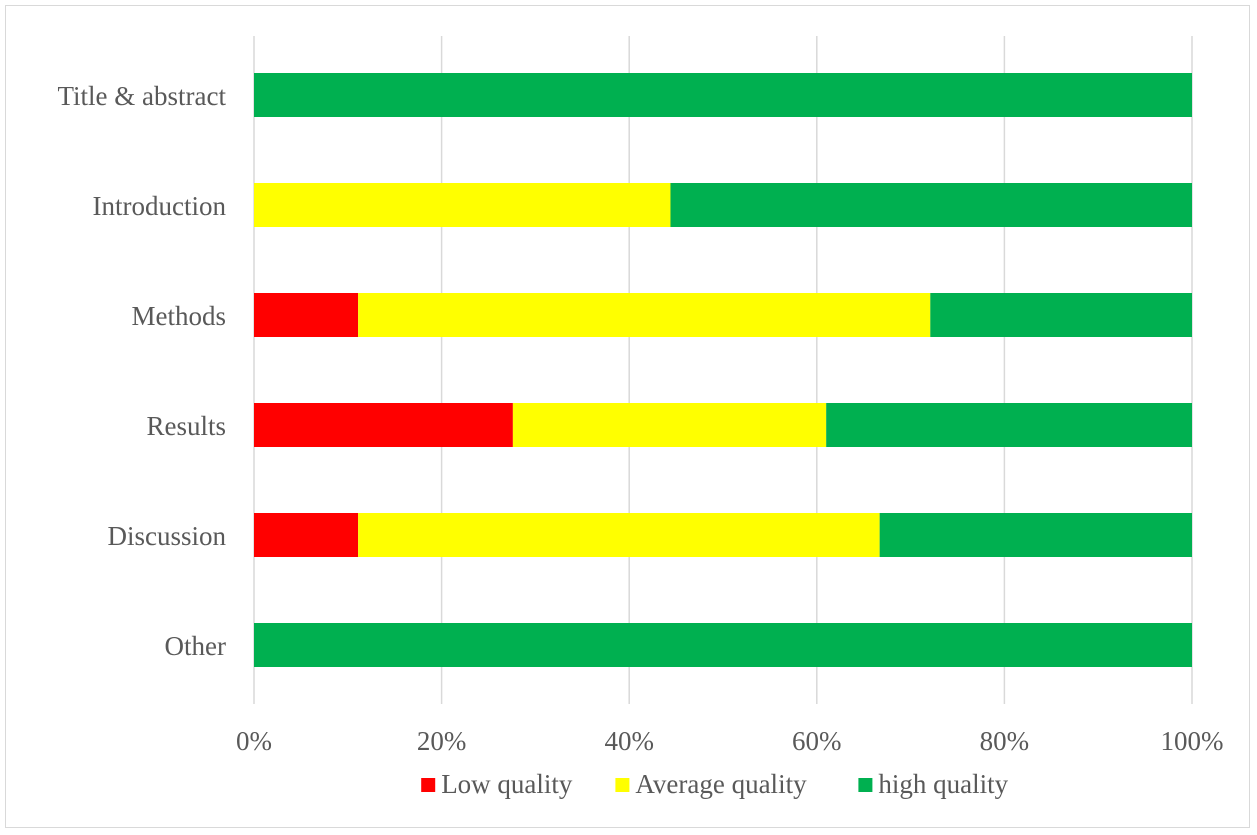  What do you see at coordinates (142, 96) in the screenshot?
I see `category-label: Title & abstract` at bounding box center [142, 96].